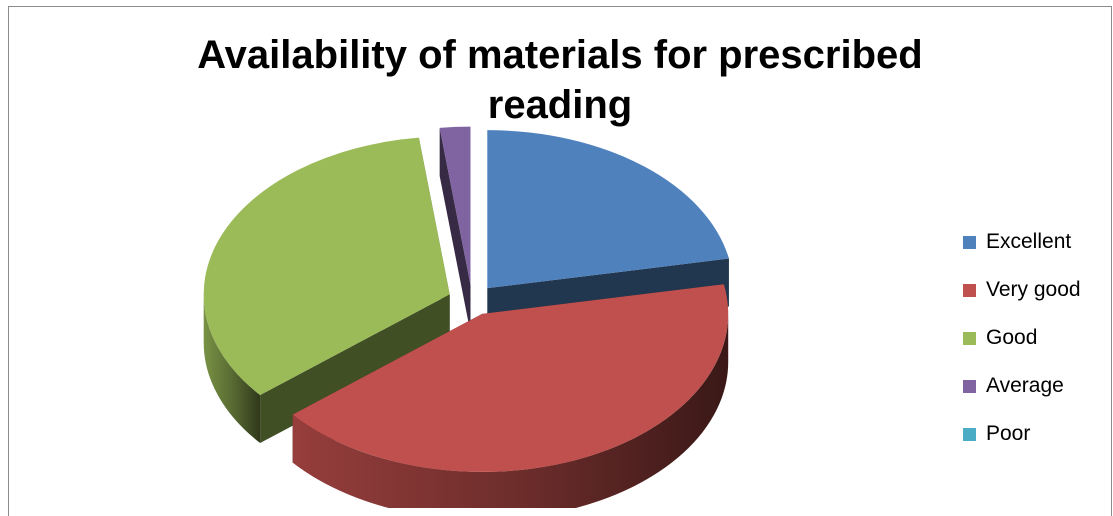  What do you see at coordinates (455, 205) in the screenshot?
I see `pie-slice-top-average` at bounding box center [455, 205].